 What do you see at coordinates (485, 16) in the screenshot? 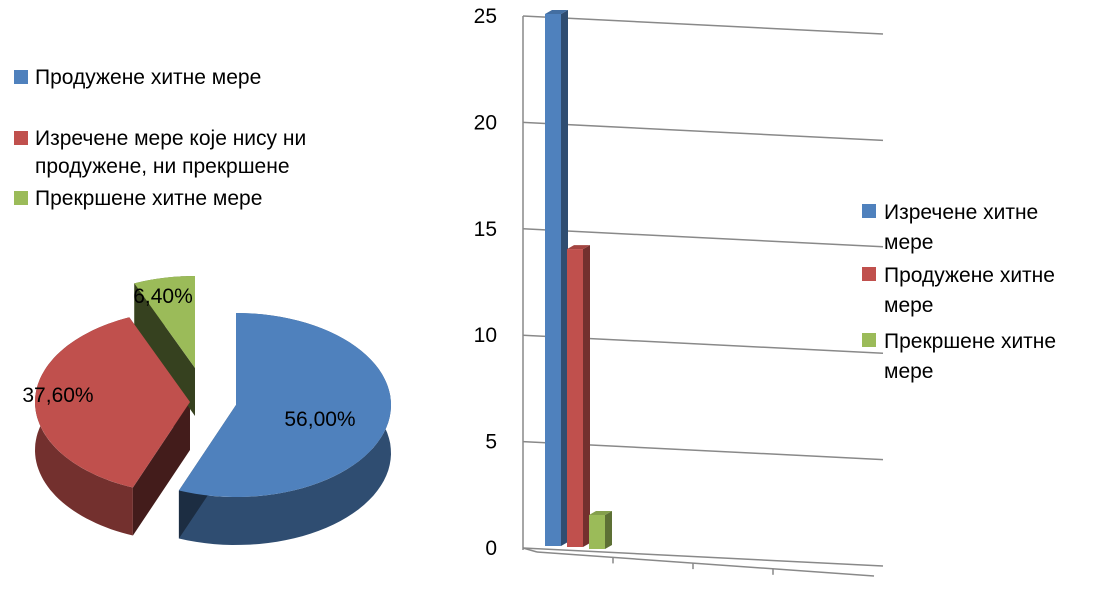
I see `bar-y-tick-label: 25` at bounding box center [485, 16].